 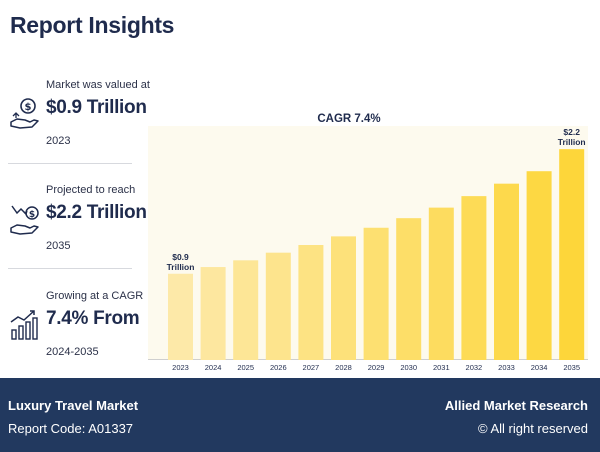 I want to click on bar-2032, so click(x=474, y=278).